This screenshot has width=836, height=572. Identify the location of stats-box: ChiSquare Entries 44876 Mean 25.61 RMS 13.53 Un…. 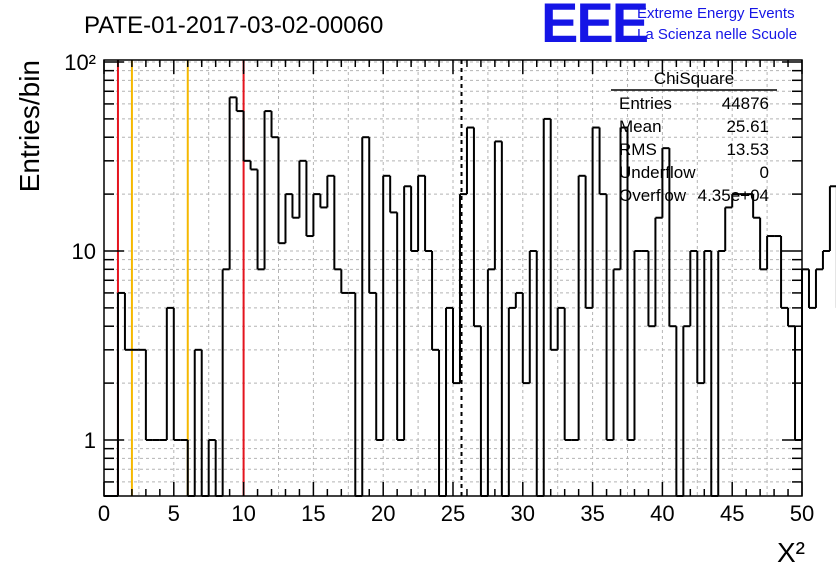
(694, 137).